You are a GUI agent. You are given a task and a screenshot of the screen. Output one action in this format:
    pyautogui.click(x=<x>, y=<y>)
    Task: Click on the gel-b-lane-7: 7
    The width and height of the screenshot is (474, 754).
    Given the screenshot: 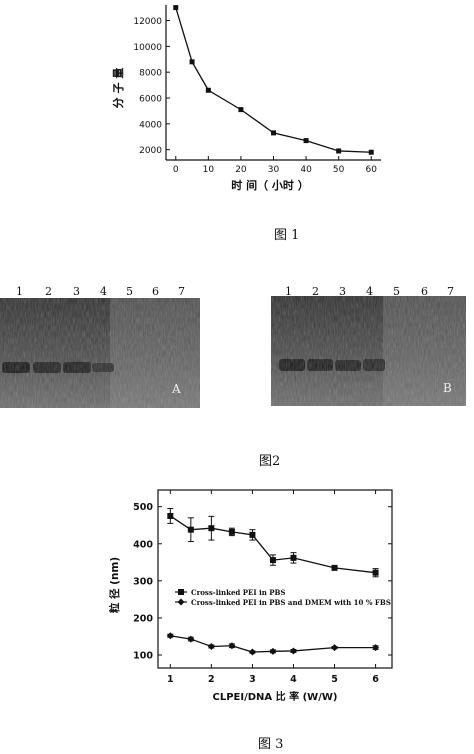 What is the action you would take?
    pyautogui.click(x=450, y=291)
    